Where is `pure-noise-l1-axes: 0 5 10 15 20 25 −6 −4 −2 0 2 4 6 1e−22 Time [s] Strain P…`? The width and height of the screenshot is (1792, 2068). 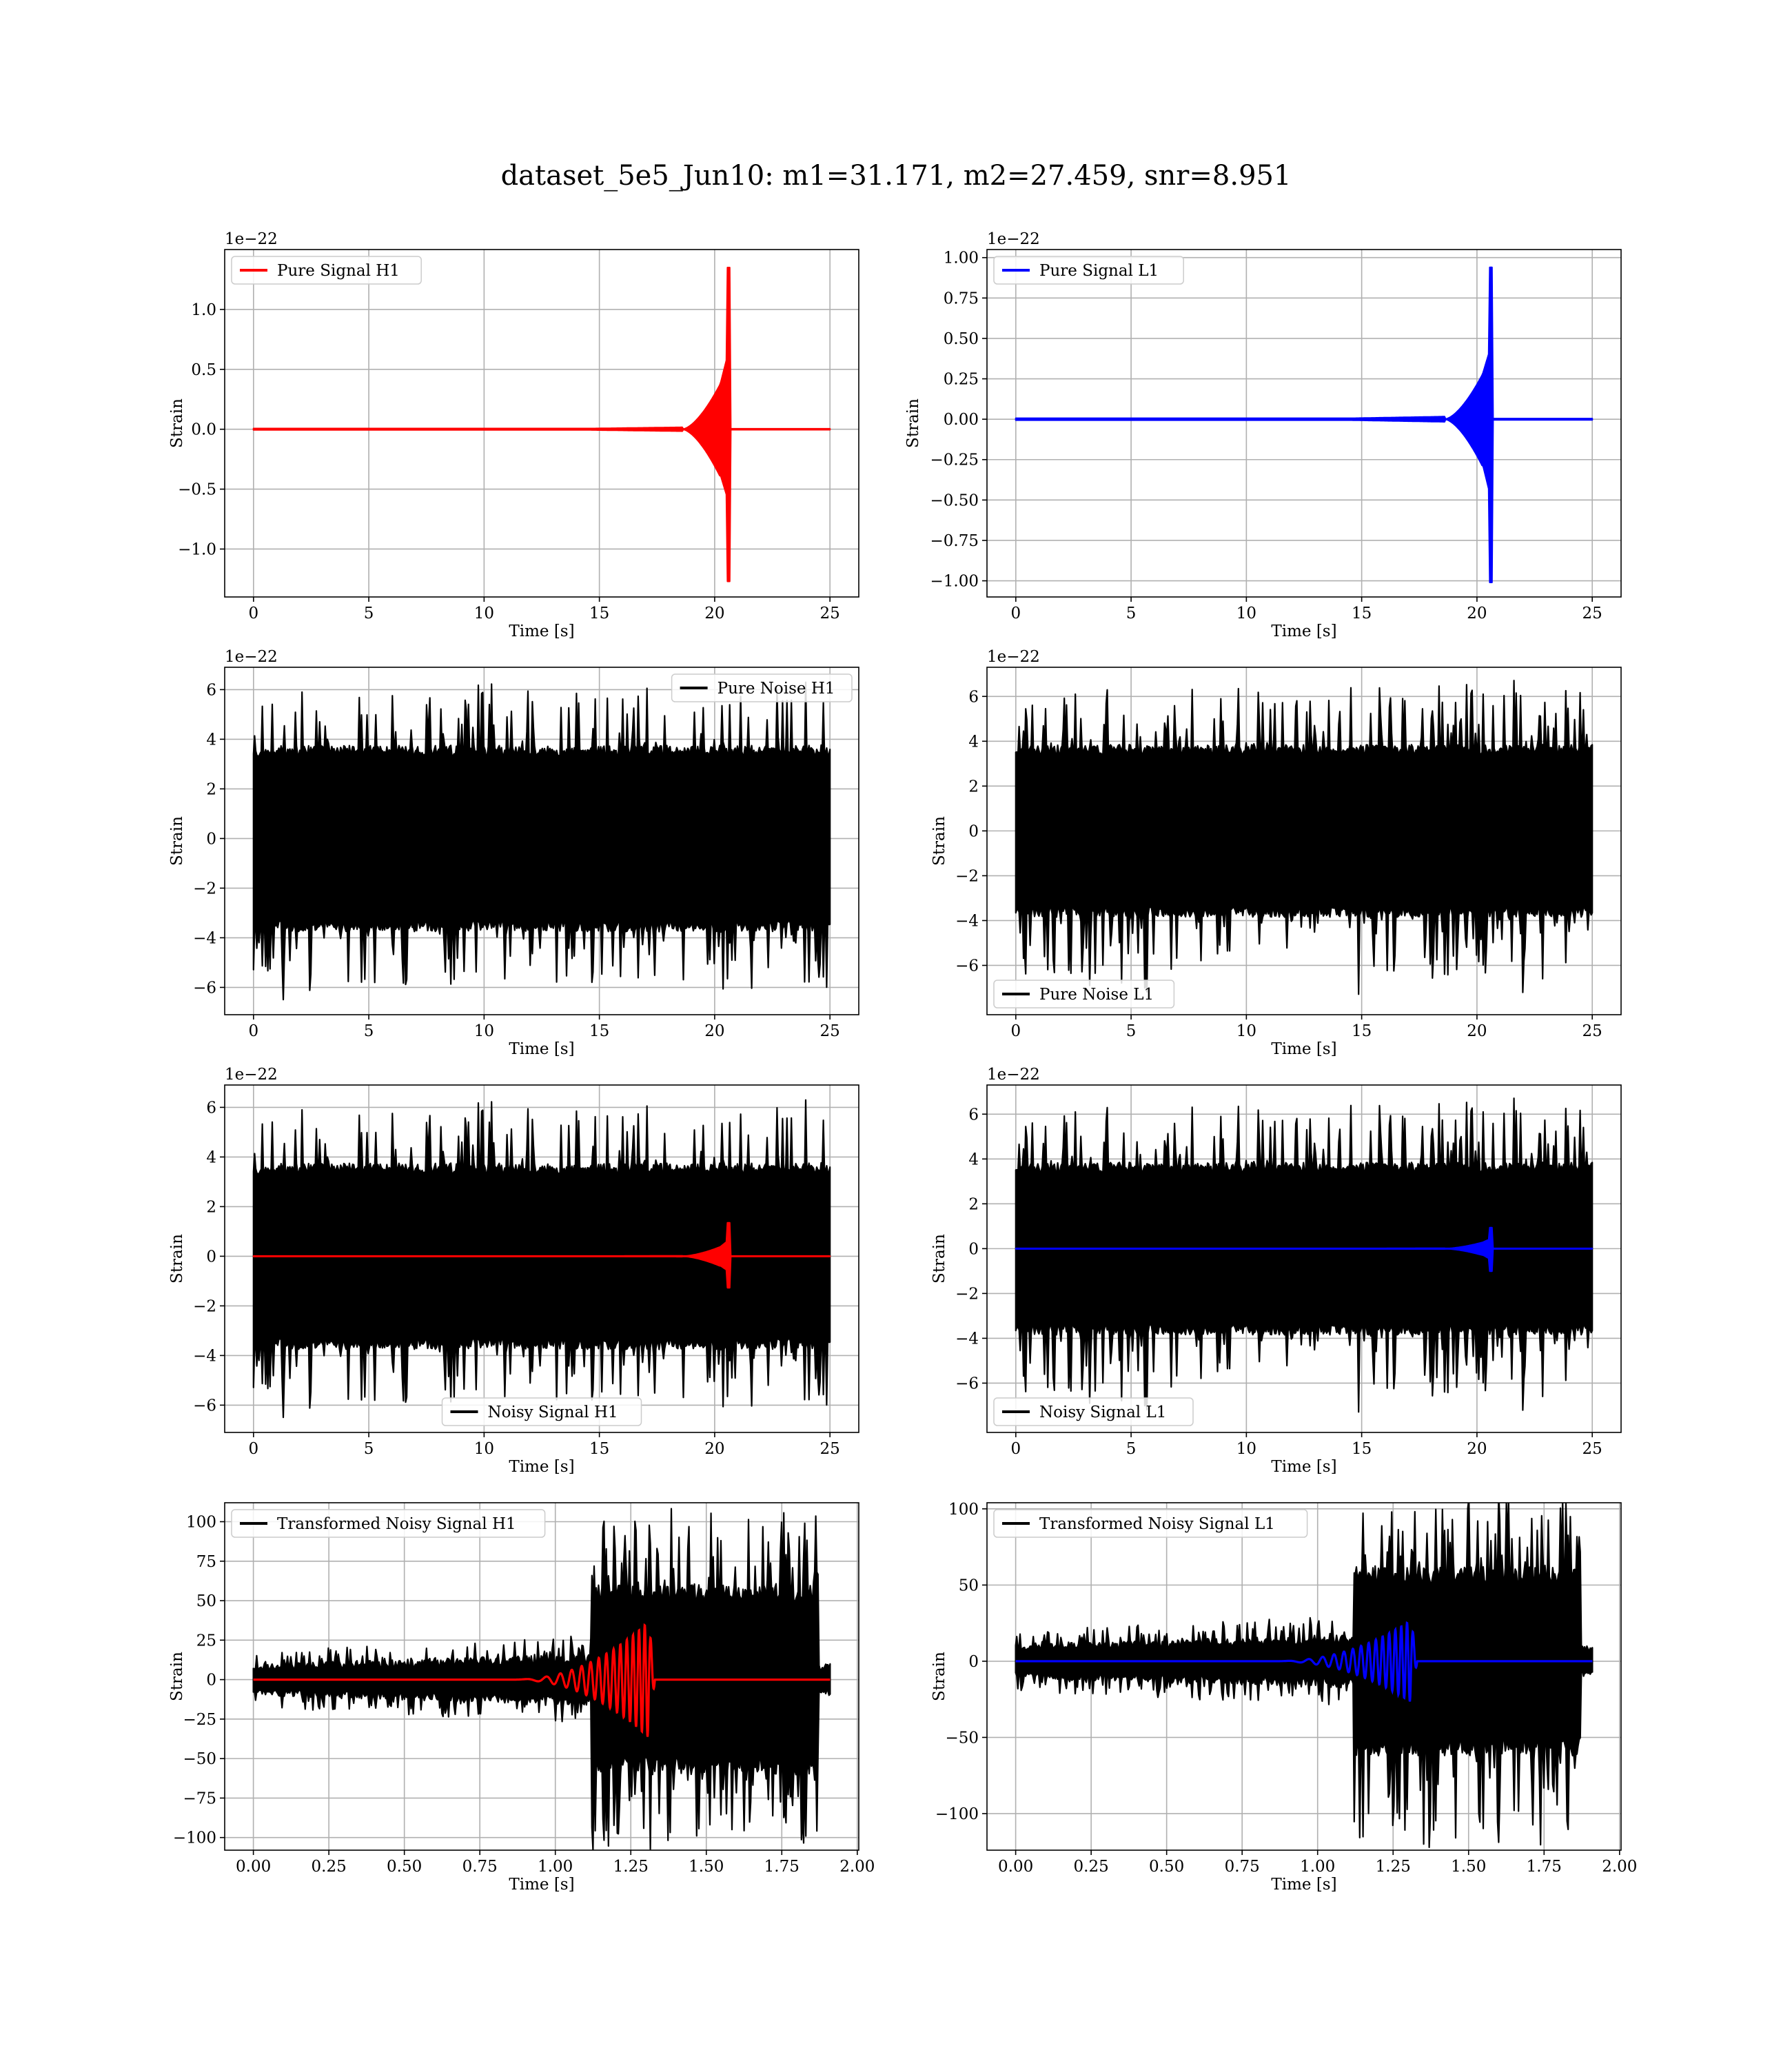
pure-noise-l1-axes: 0 5 10 15 20 25 −6 −4 −2 0 2 4 6 1e−22 Time [s] Strain P… is located at coordinates (1276, 853).